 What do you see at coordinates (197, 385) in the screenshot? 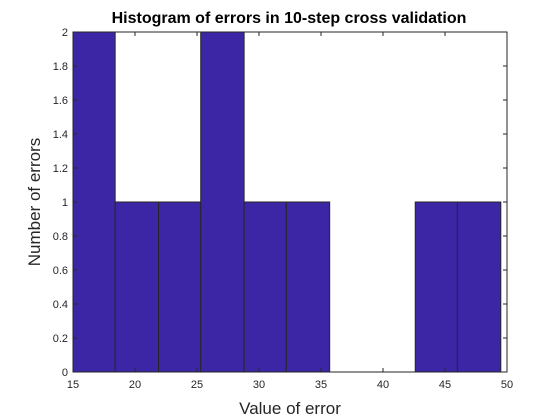
I see `x-tick-label: 25` at bounding box center [197, 385].